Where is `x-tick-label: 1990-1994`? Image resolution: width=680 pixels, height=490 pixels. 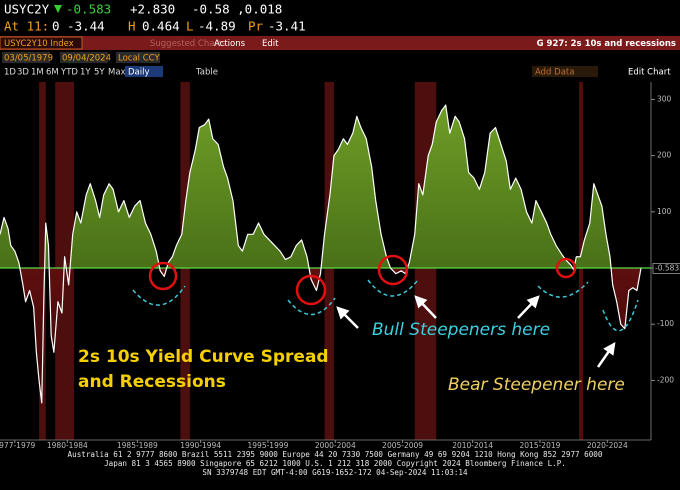
x-tick-label: 1990-1994 is located at coordinates (200, 445).